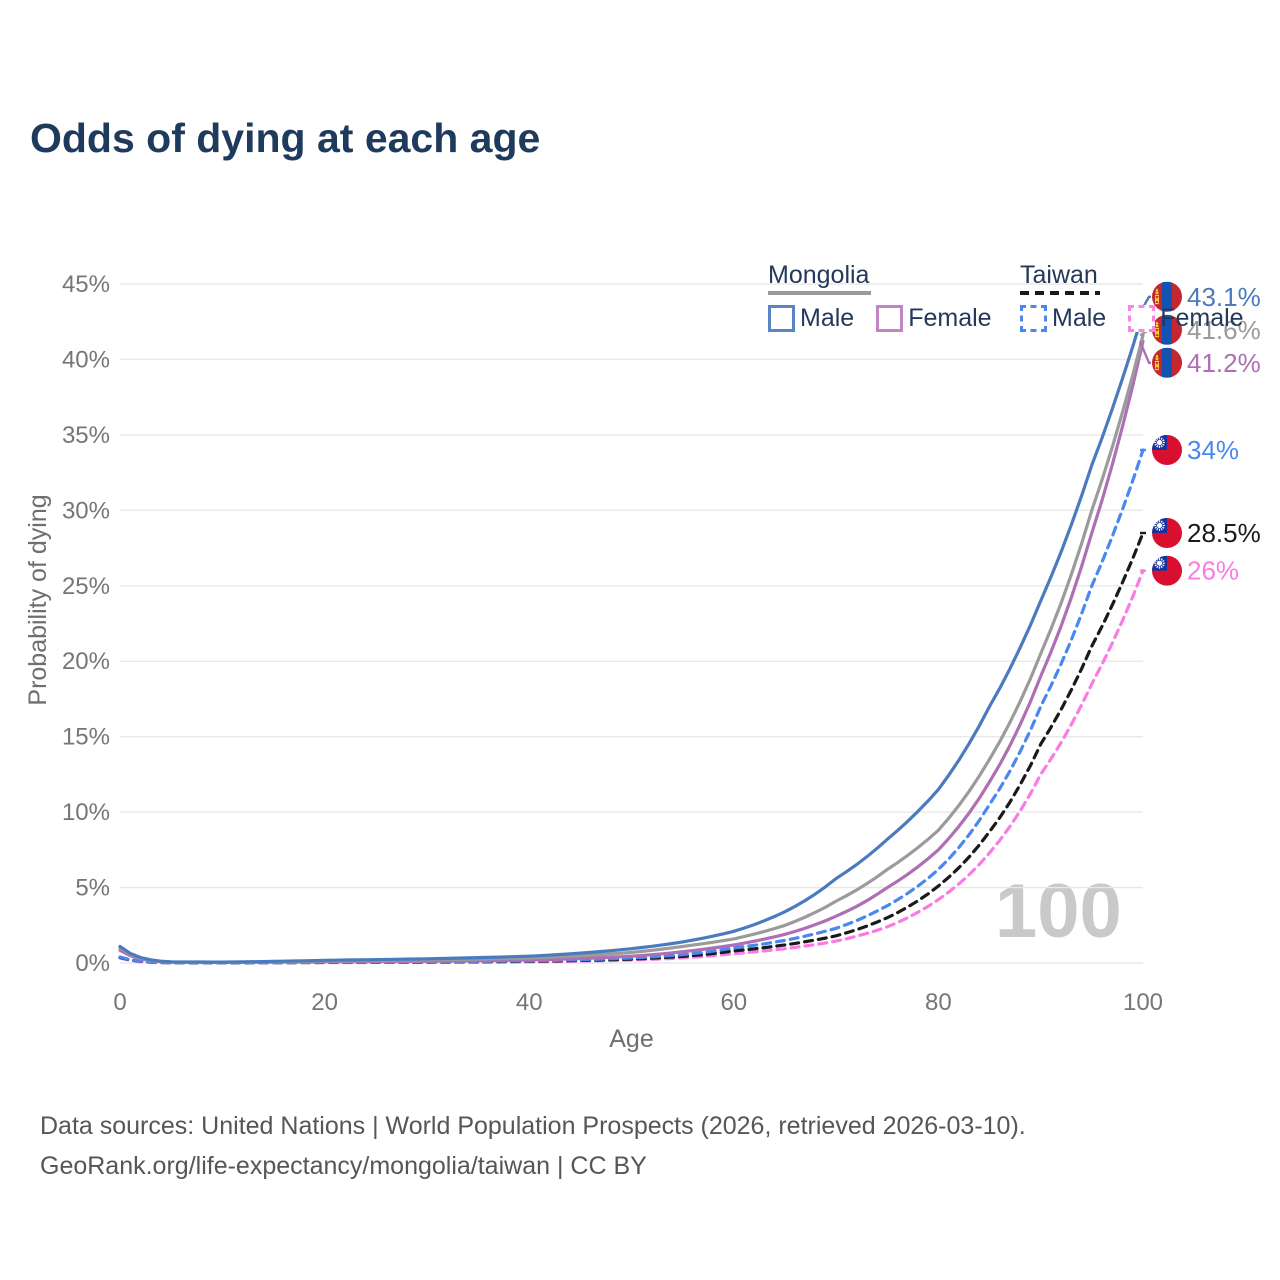  I want to click on y-tick-label: 25%, so click(86, 586).